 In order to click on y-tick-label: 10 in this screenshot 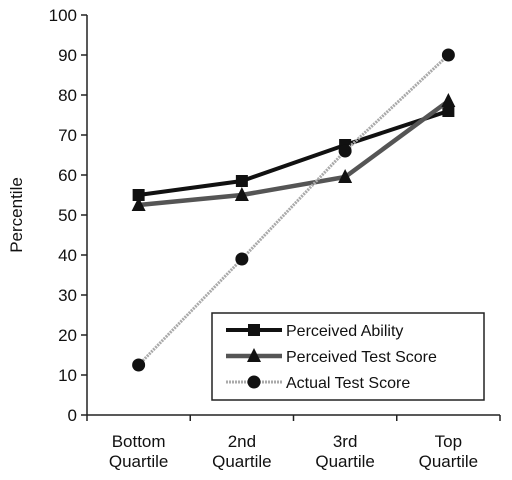, I will do `click(67, 375)`.